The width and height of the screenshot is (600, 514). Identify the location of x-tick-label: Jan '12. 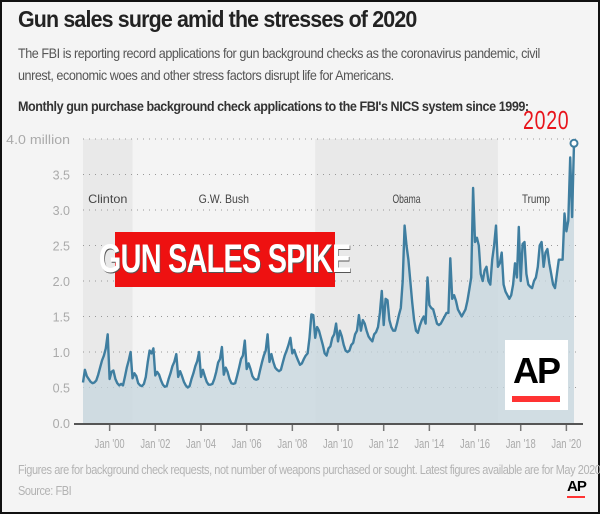
(384, 443).